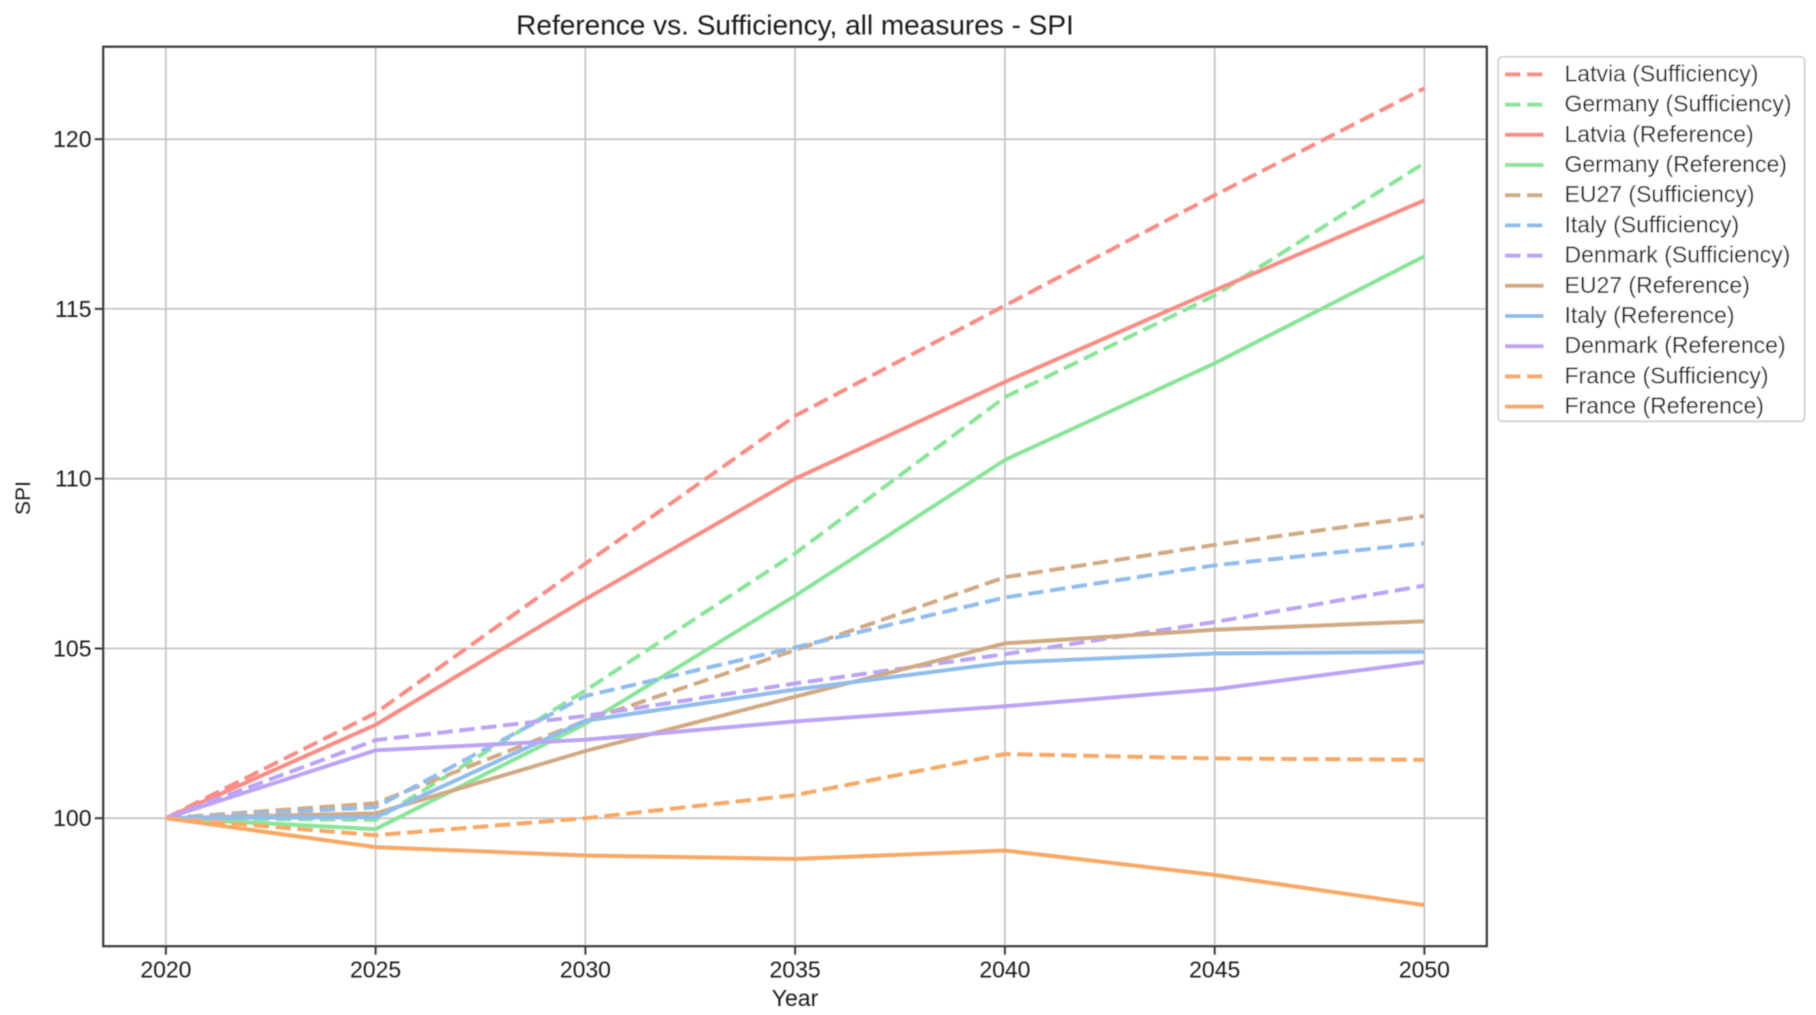  Describe the element at coordinates (73, 479) in the screenshot. I see `svg-text: 110` at that location.